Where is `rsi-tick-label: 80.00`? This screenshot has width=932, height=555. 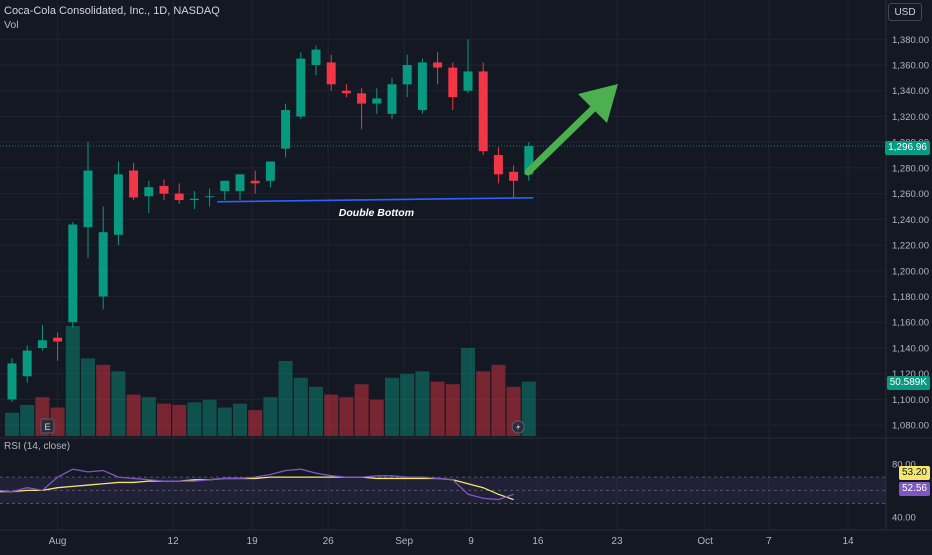 rsi-tick-label: 80.00 is located at coordinates (904, 464).